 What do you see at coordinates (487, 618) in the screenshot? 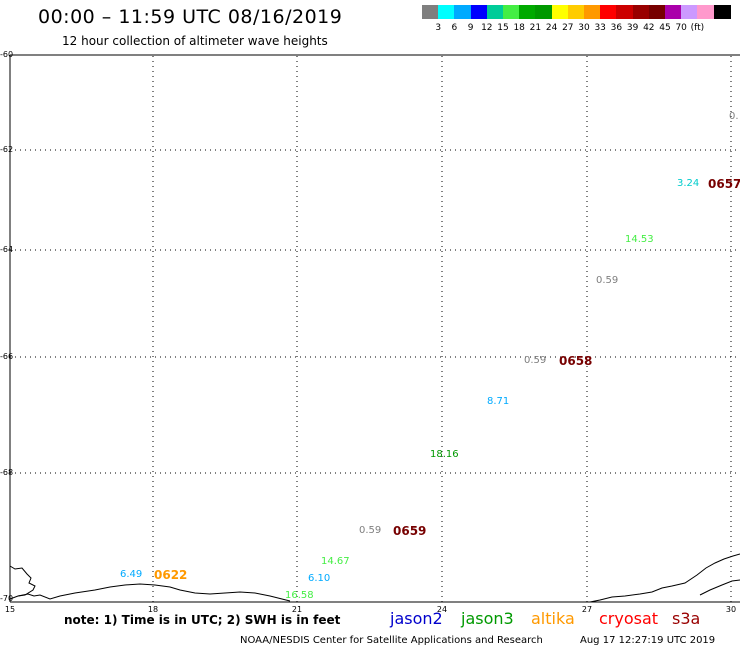
I see `satellite-name: jason3` at bounding box center [487, 618].